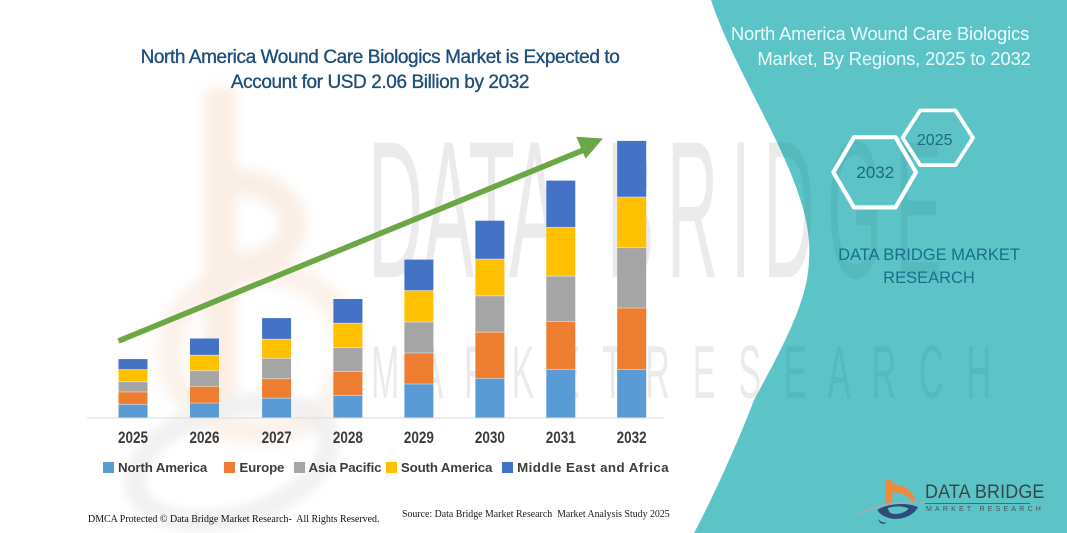 The width and height of the screenshot is (1067, 533). I want to click on svg-text: DATA, so click(464, 210).